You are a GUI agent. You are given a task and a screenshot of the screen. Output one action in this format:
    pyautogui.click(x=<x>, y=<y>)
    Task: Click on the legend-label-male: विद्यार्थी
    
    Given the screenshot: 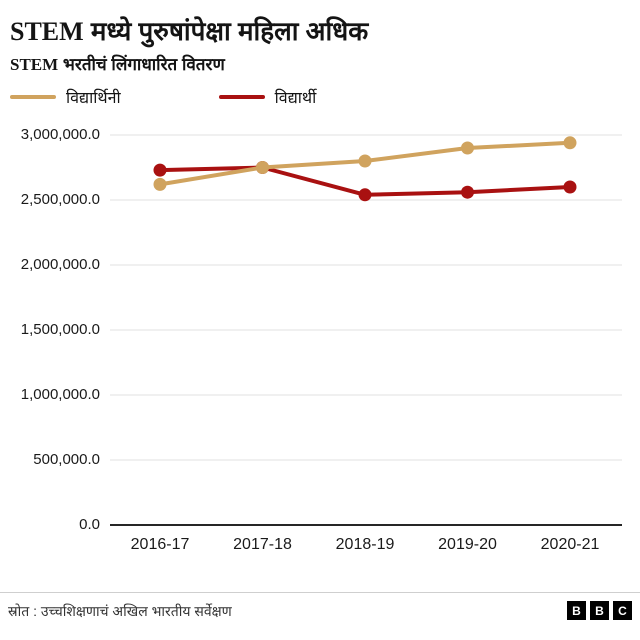 What is the action you would take?
    pyautogui.click(x=295, y=98)
    